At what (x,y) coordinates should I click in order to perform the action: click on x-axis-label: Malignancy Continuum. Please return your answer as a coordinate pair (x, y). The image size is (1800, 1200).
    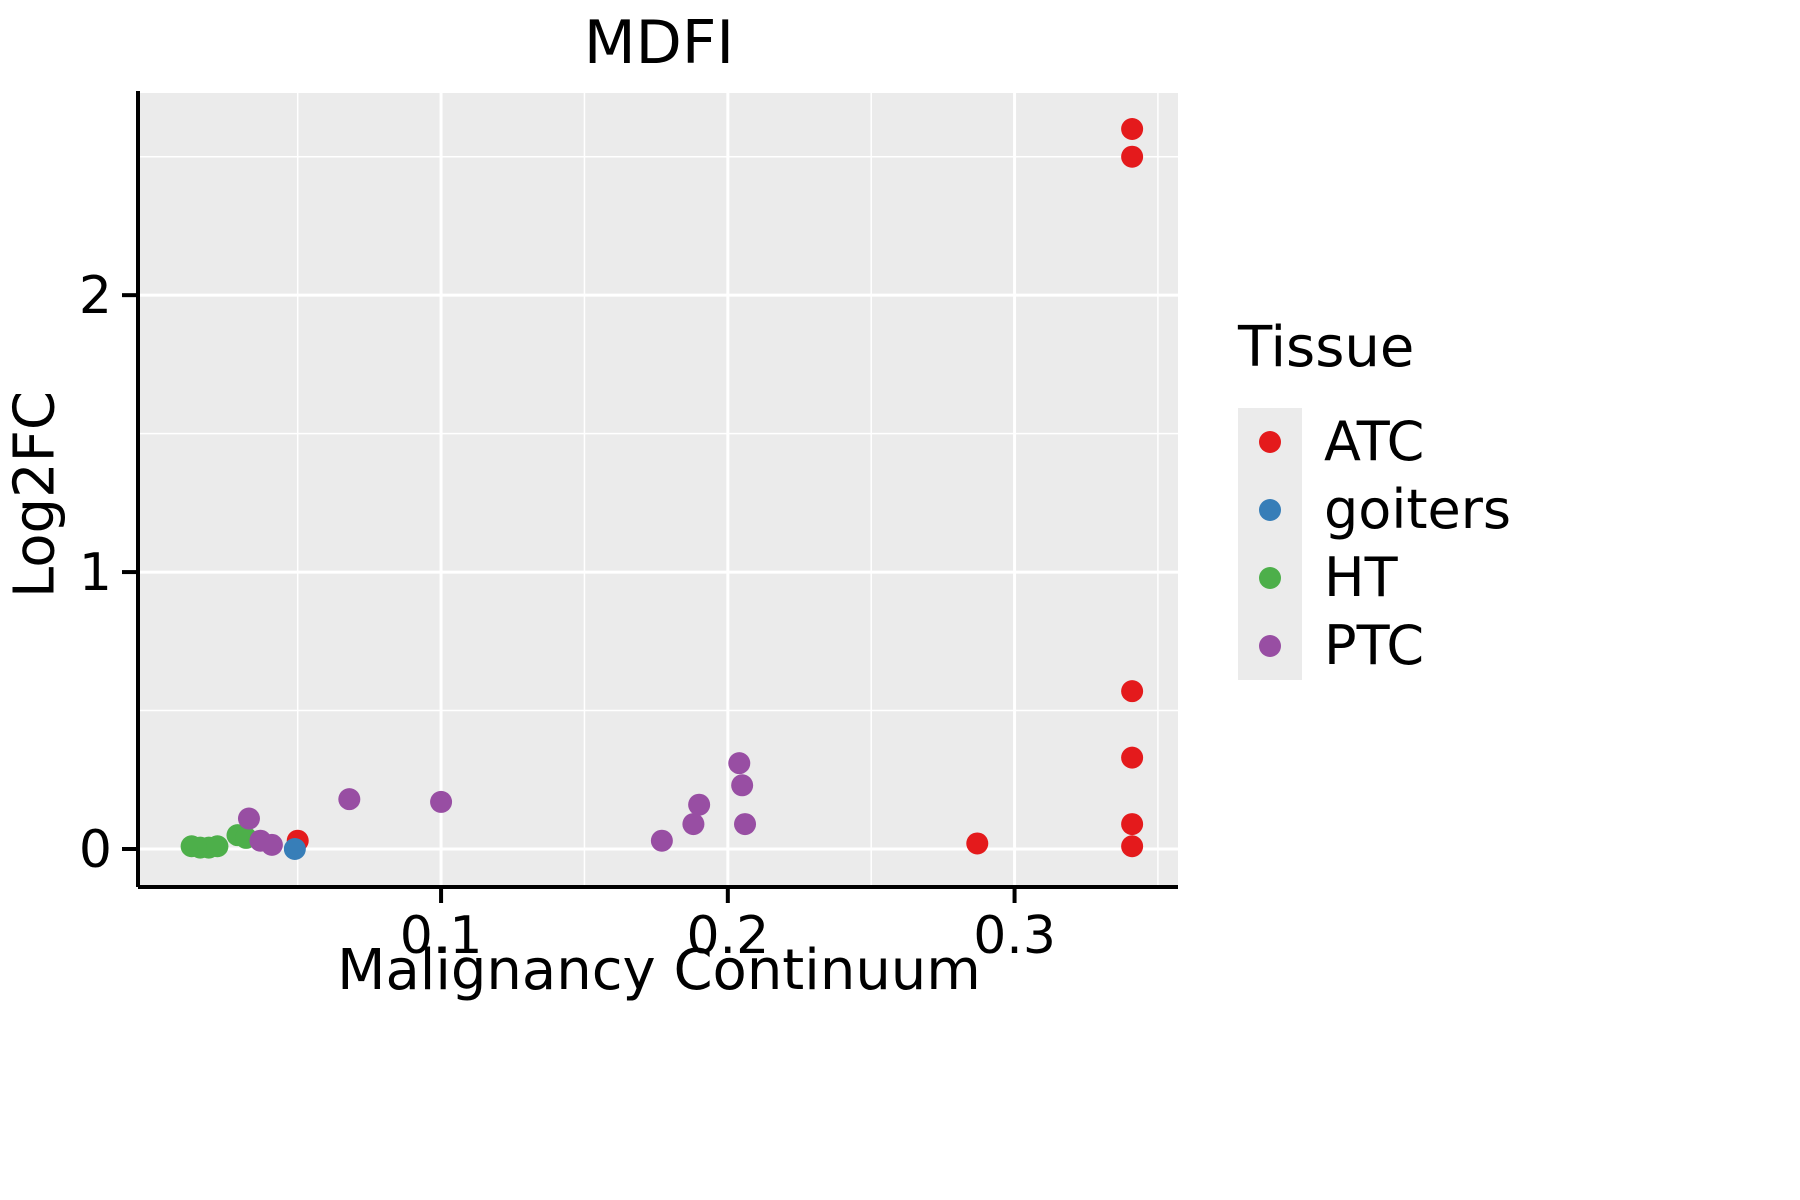
    Looking at the image, I should click on (659, 970).